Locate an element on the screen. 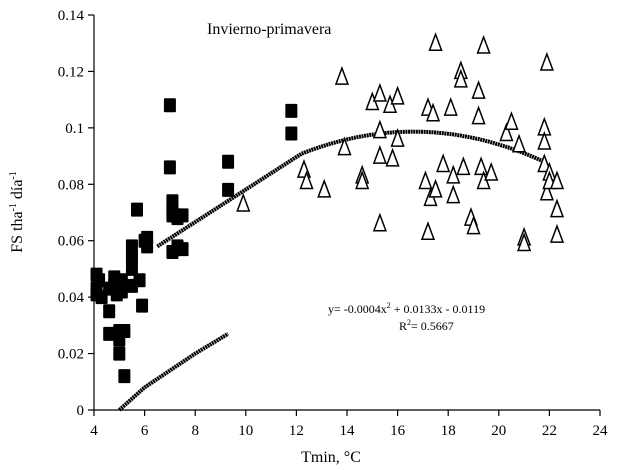 The image size is (619, 470). y-title-sup-1: -1 is located at coordinates (13, 207).